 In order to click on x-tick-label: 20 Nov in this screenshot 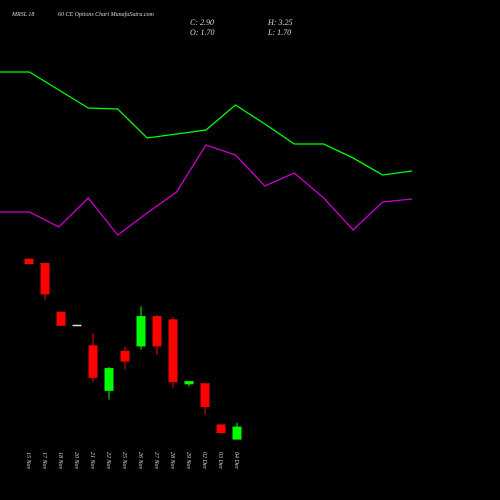, I will do `click(76, 461)`.